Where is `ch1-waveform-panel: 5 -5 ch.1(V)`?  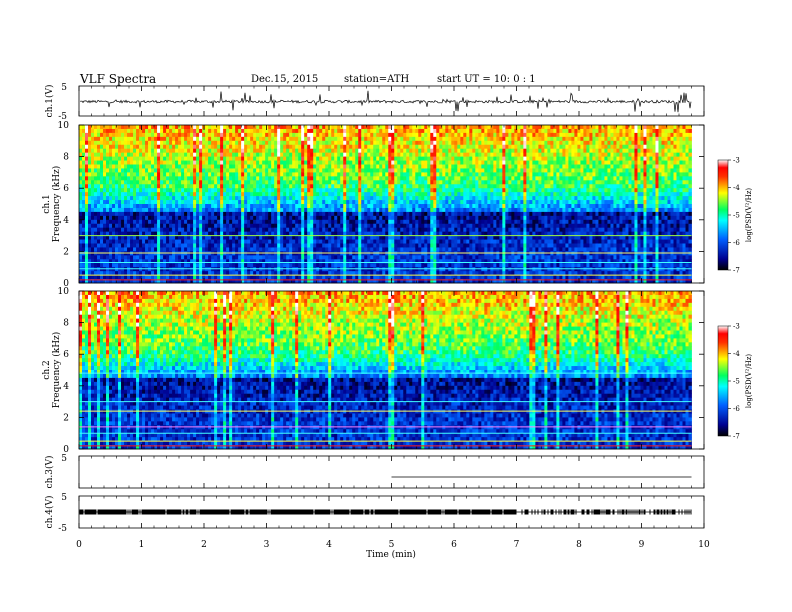
ch1-waveform-panel: 5 -5 ch.1(V) is located at coordinates (374, 102).